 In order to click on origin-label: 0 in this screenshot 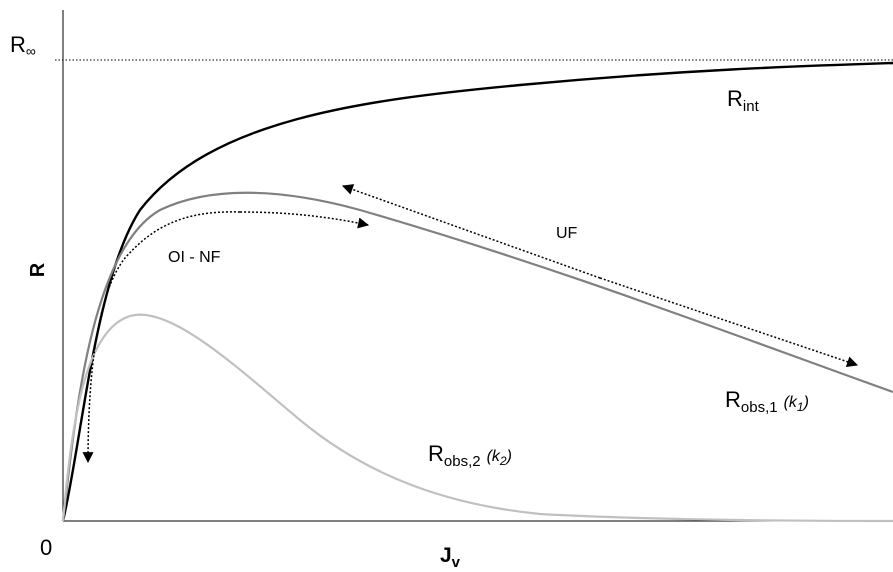, I will do `click(46, 547)`.